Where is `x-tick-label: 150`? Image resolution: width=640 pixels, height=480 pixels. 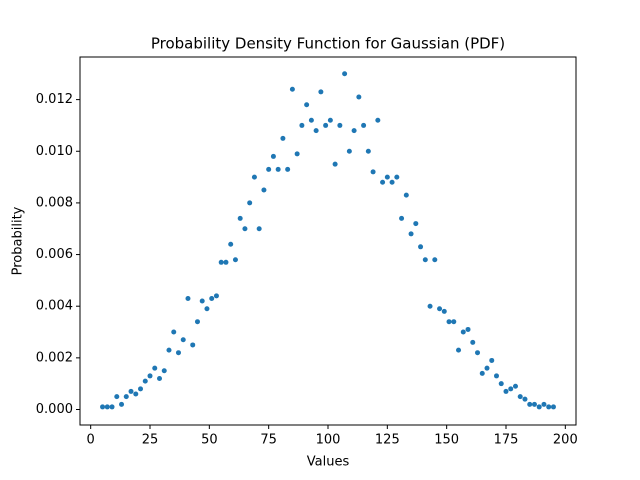 x-tick-label: 150 is located at coordinates (446, 440).